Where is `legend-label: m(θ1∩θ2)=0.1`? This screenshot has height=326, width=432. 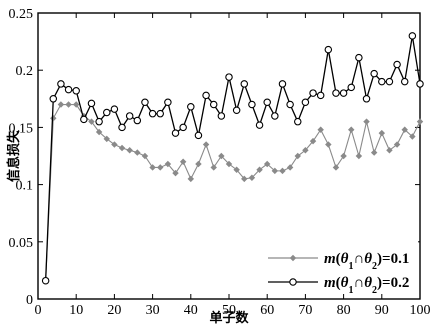 legend-label: m(θ1∩θ2)=0.1 is located at coordinates (366, 261).